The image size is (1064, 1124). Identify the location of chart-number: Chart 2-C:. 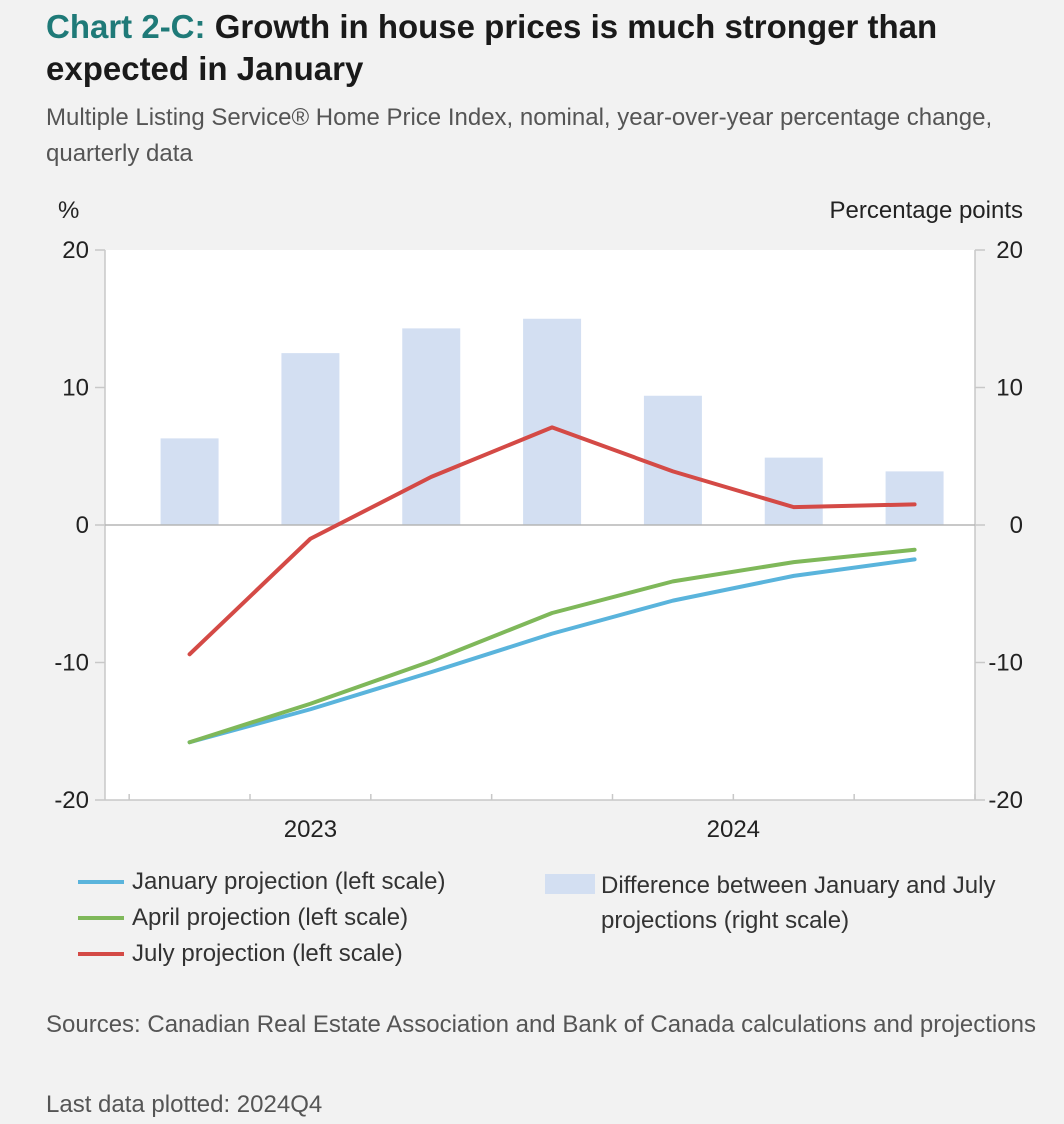
(126, 26).